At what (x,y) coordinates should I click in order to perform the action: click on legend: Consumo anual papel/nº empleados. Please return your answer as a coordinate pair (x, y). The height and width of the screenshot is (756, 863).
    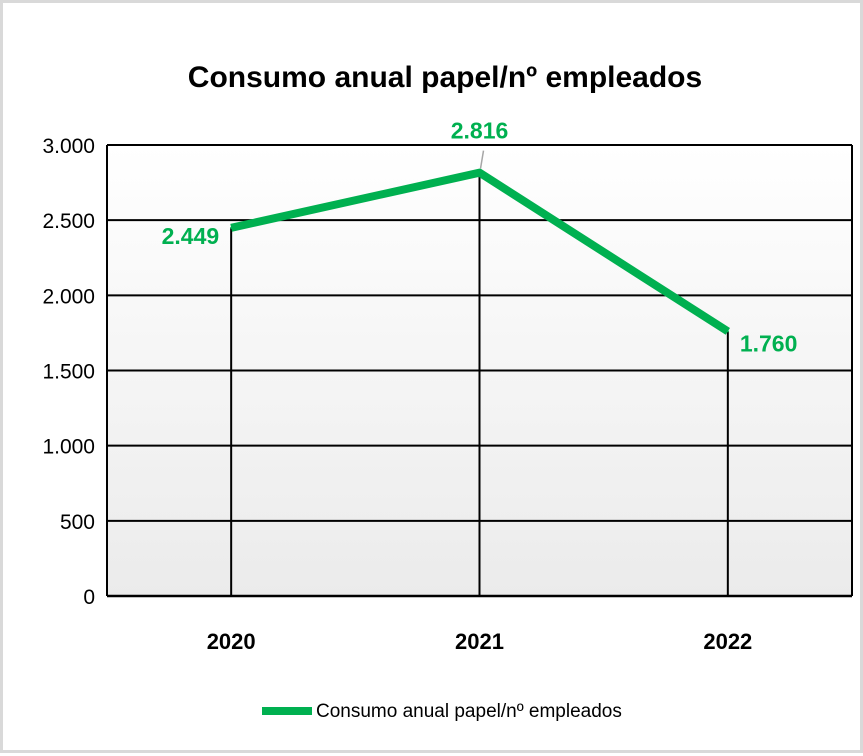
    Looking at the image, I should click on (442, 711).